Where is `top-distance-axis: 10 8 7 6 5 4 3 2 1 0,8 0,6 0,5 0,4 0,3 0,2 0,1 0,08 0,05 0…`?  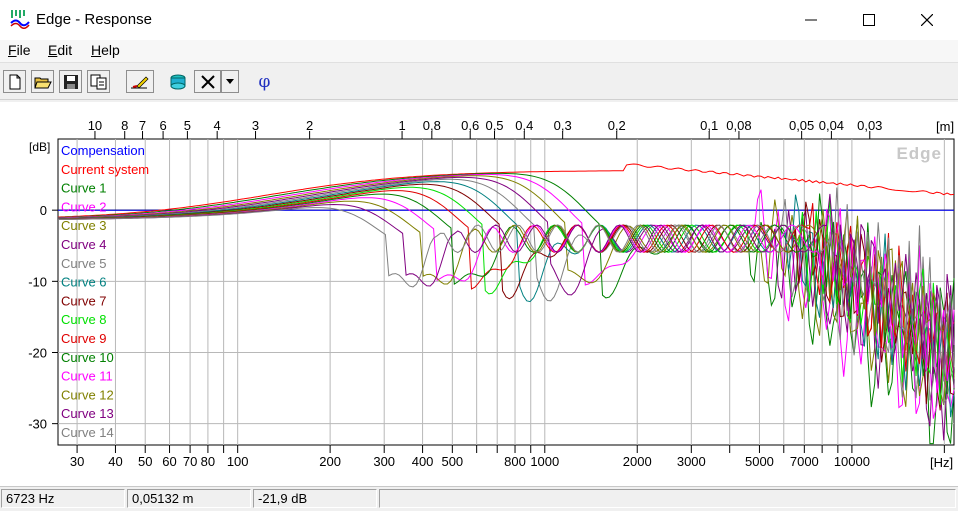 top-distance-axis: 10 8 7 6 5 4 3 2 1 0,8 0,6 0,5 0,4 0,3 0,2 0,1 0,08 0,05 0… is located at coordinates (485, 128).